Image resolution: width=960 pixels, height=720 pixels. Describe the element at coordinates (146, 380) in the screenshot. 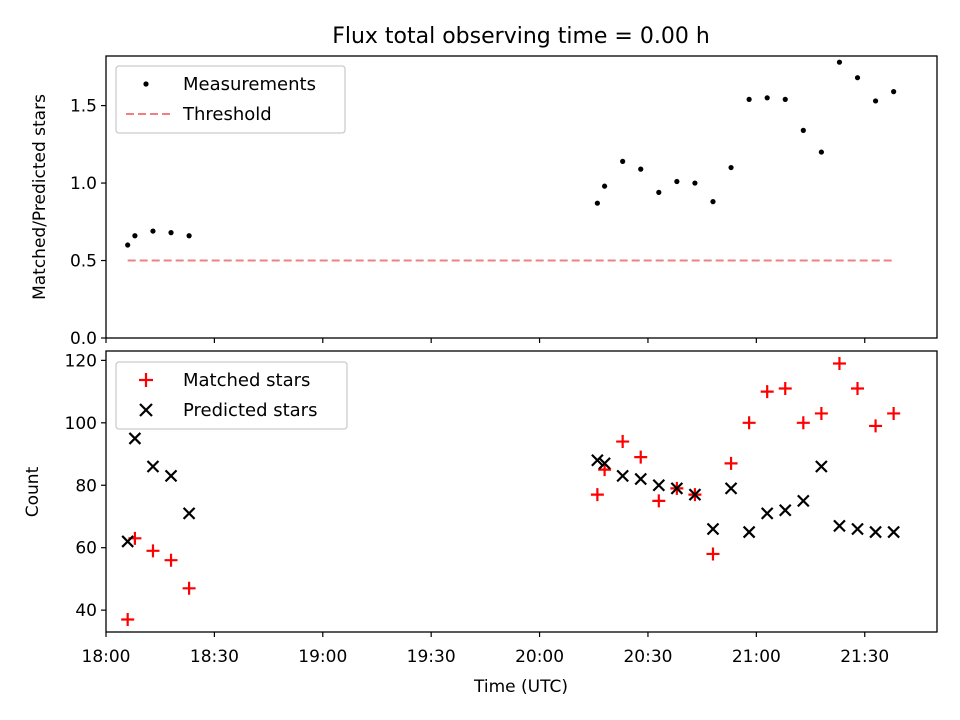

I see `legend-matched-marker` at that location.